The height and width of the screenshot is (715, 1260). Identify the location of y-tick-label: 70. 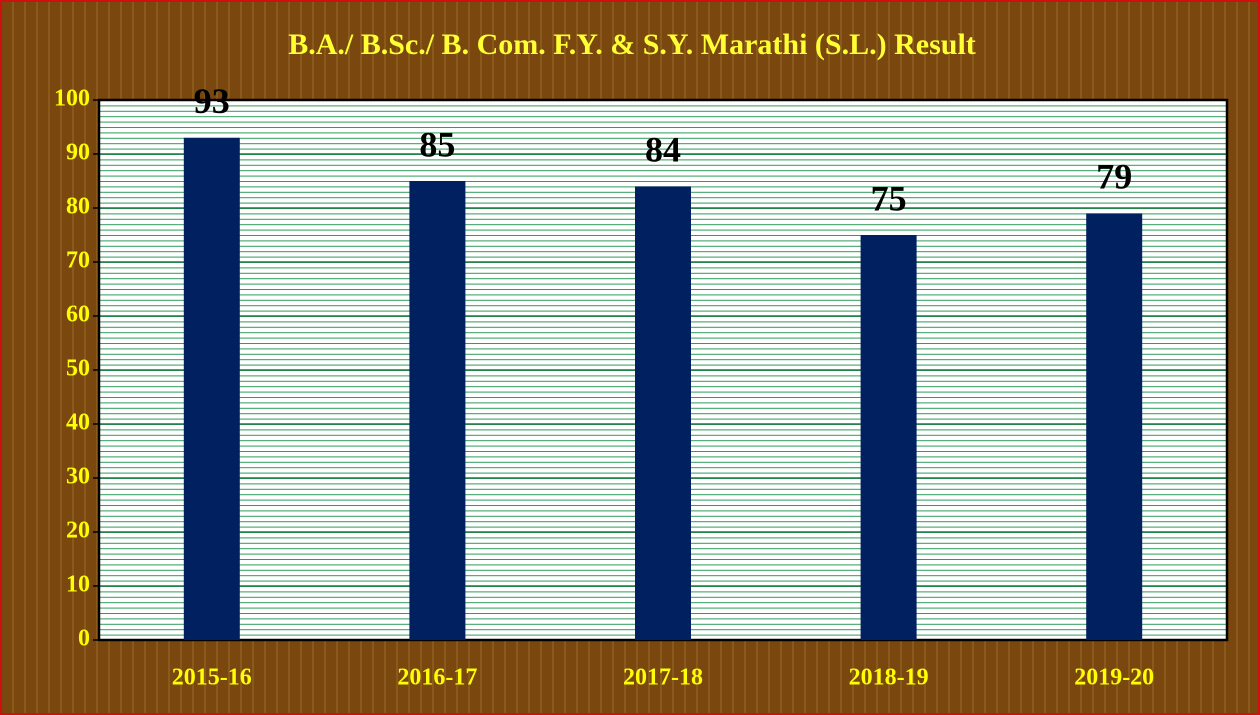
(78, 261).